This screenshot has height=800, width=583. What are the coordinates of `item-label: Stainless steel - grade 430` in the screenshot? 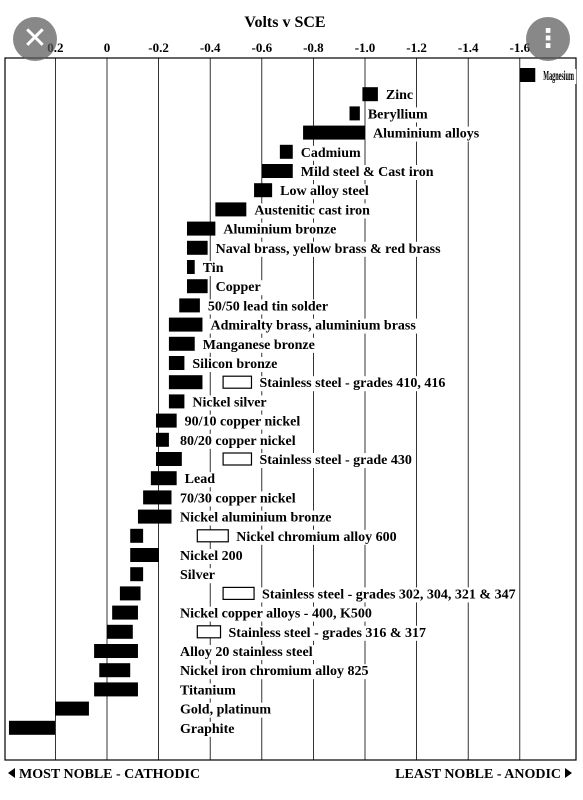 It's located at (335, 460).